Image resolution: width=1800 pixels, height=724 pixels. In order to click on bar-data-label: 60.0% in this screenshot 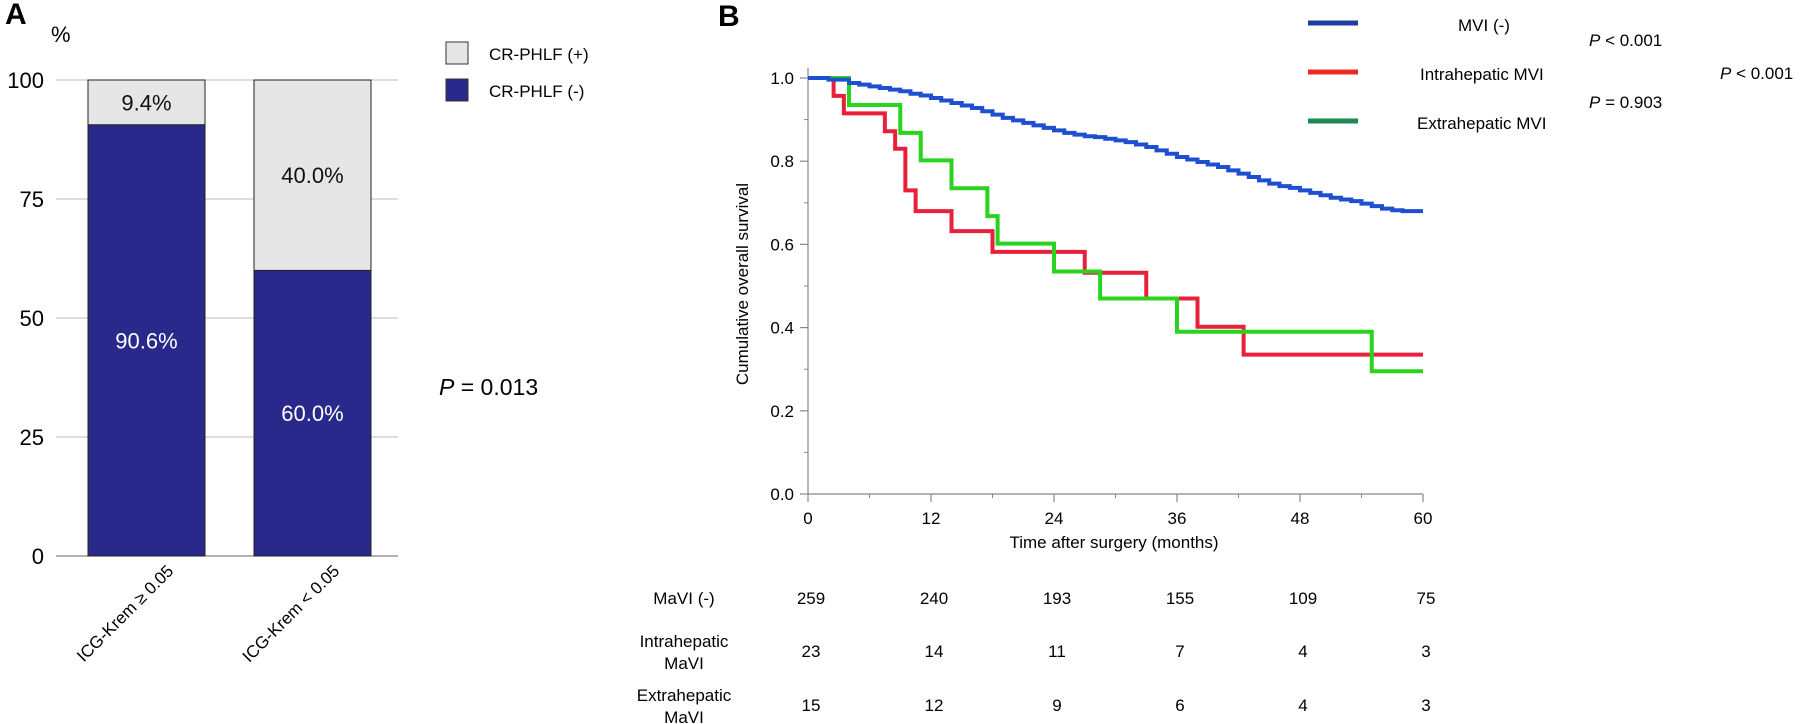, I will do `click(312, 413)`.